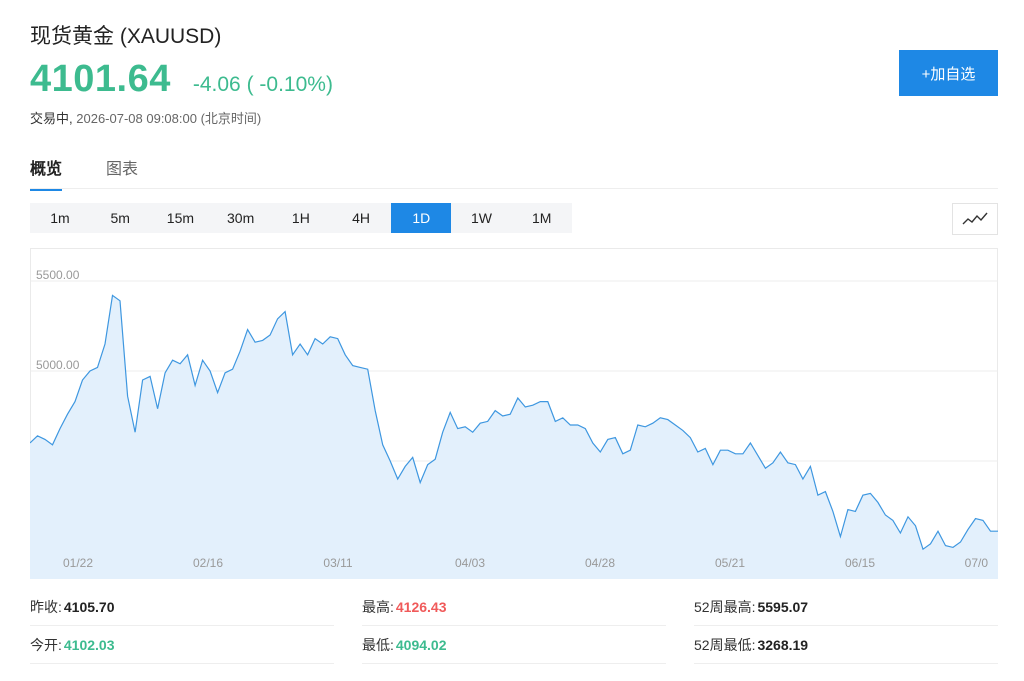 This screenshot has width=1024, height=681. Describe the element at coordinates (78, 563) in the screenshot. I see `x-tick-label: 01/22` at that location.